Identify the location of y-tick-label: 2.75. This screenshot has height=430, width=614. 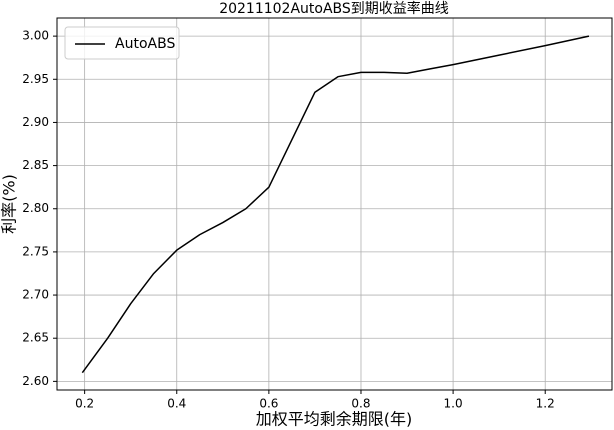
(35, 251).